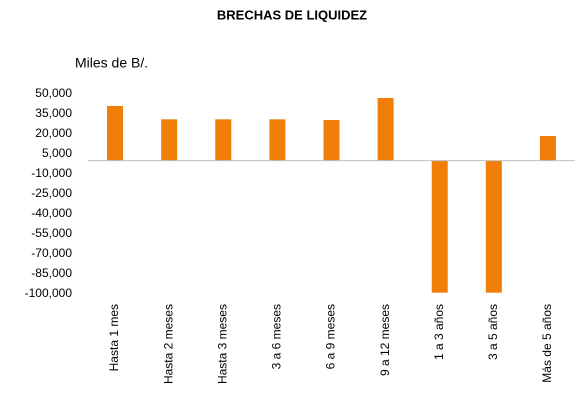 The height and width of the screenshot is (411, 585). Describe the element at coordinates (385, 340) in the screenshot. I see `x-tick-label: 9 a 12 meses` at that location.